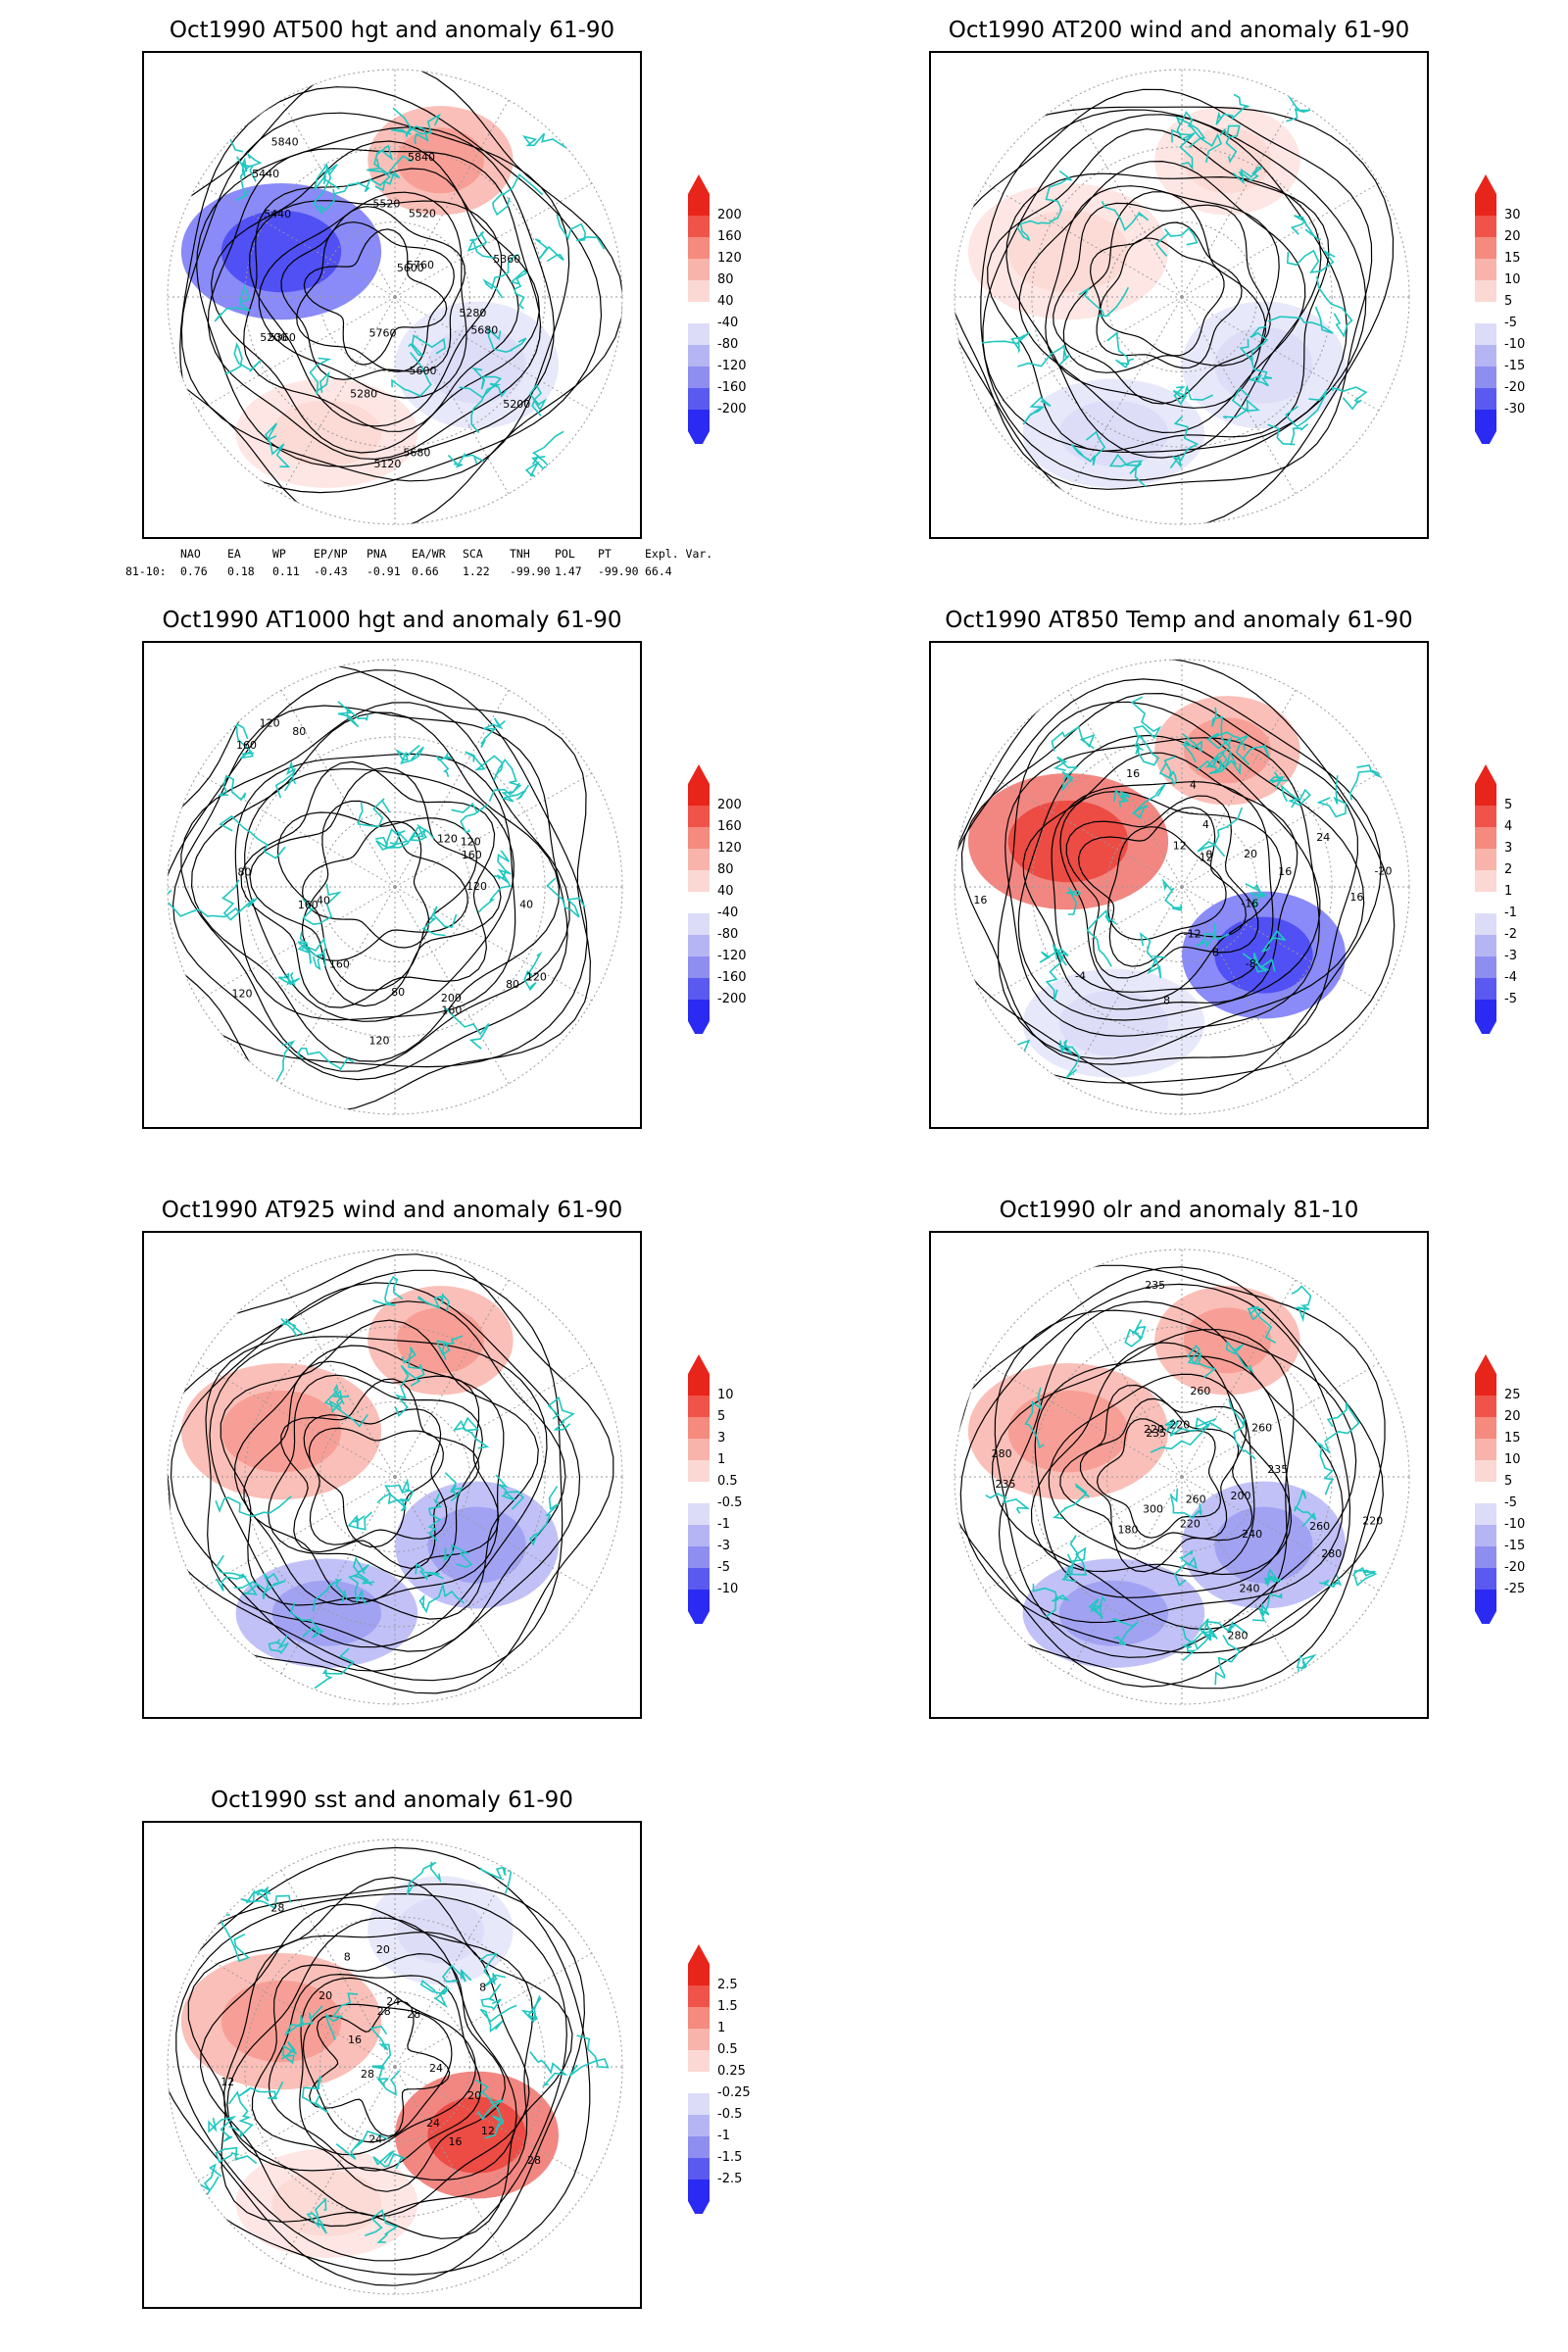  Describe the element at coordinates (476, 571) in the screenshot. I see `tele-value: 1.22` at that location.